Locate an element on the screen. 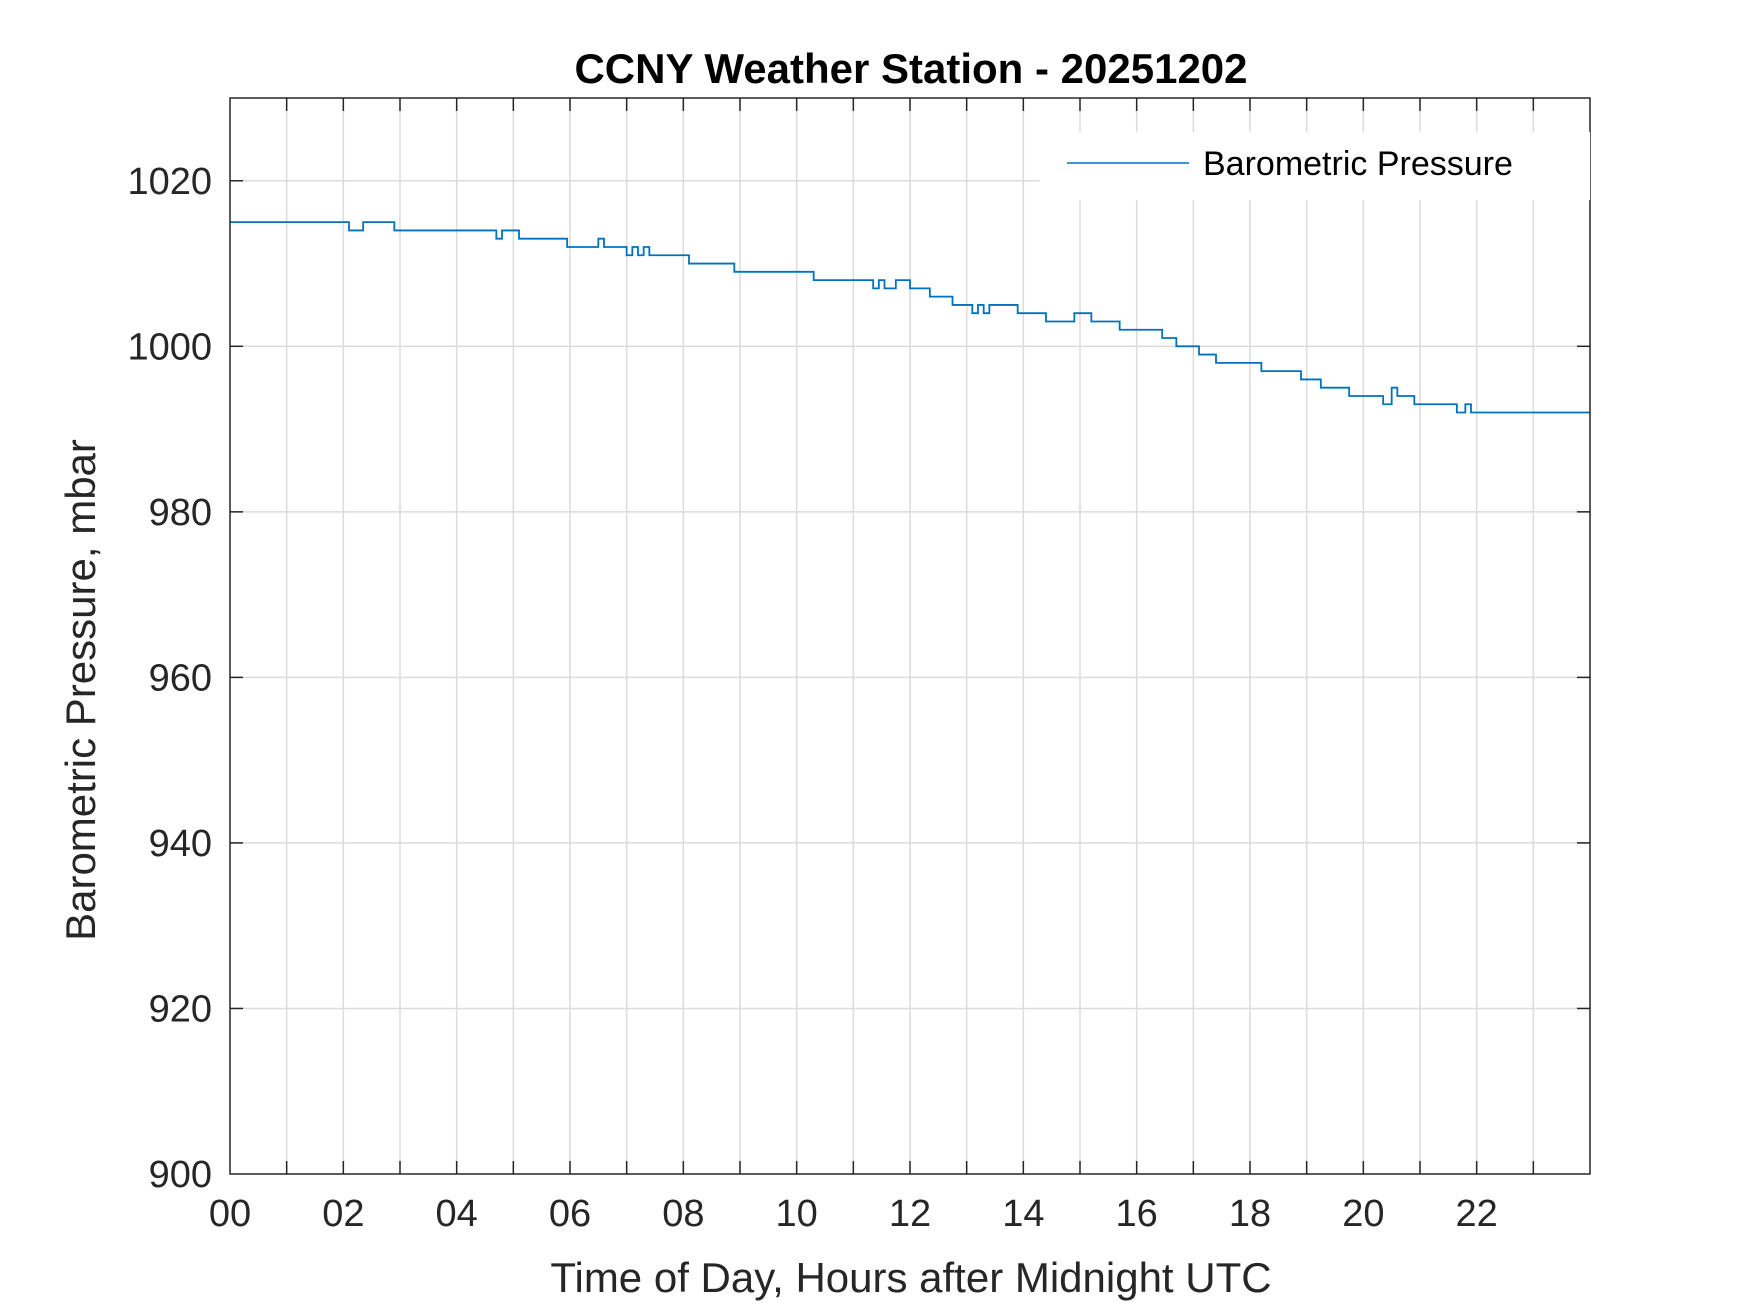 The width and height of the screenshot is (1750, 1313). x-tick-label: 02 is located at coordinates (343, 1214).